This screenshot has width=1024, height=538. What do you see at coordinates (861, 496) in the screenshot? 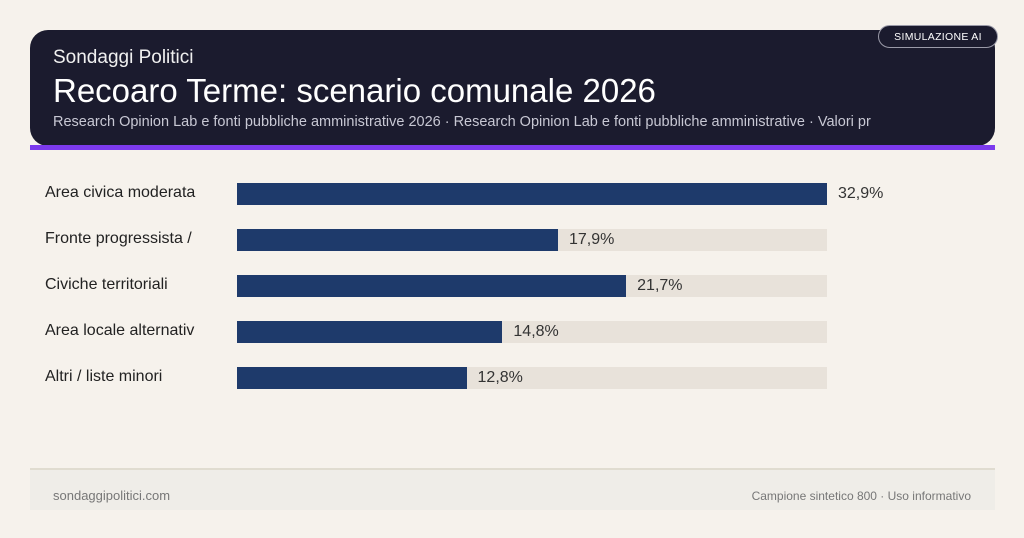
I see `footer-note: Campione sintetico 800 · Uso informativo` at bounding box center [861, 496].